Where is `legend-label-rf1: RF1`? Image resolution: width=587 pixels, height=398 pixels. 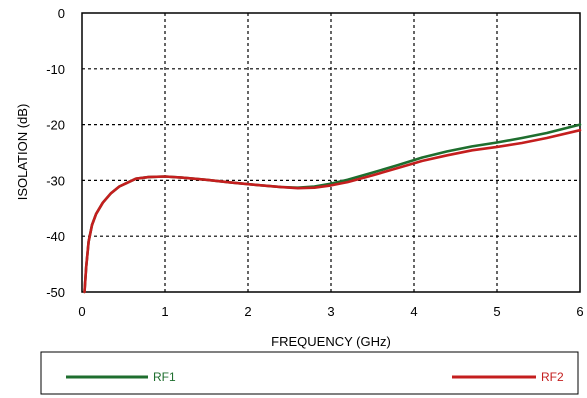
legend-label-rf1: RF1 is located at coordinates (164, 377).